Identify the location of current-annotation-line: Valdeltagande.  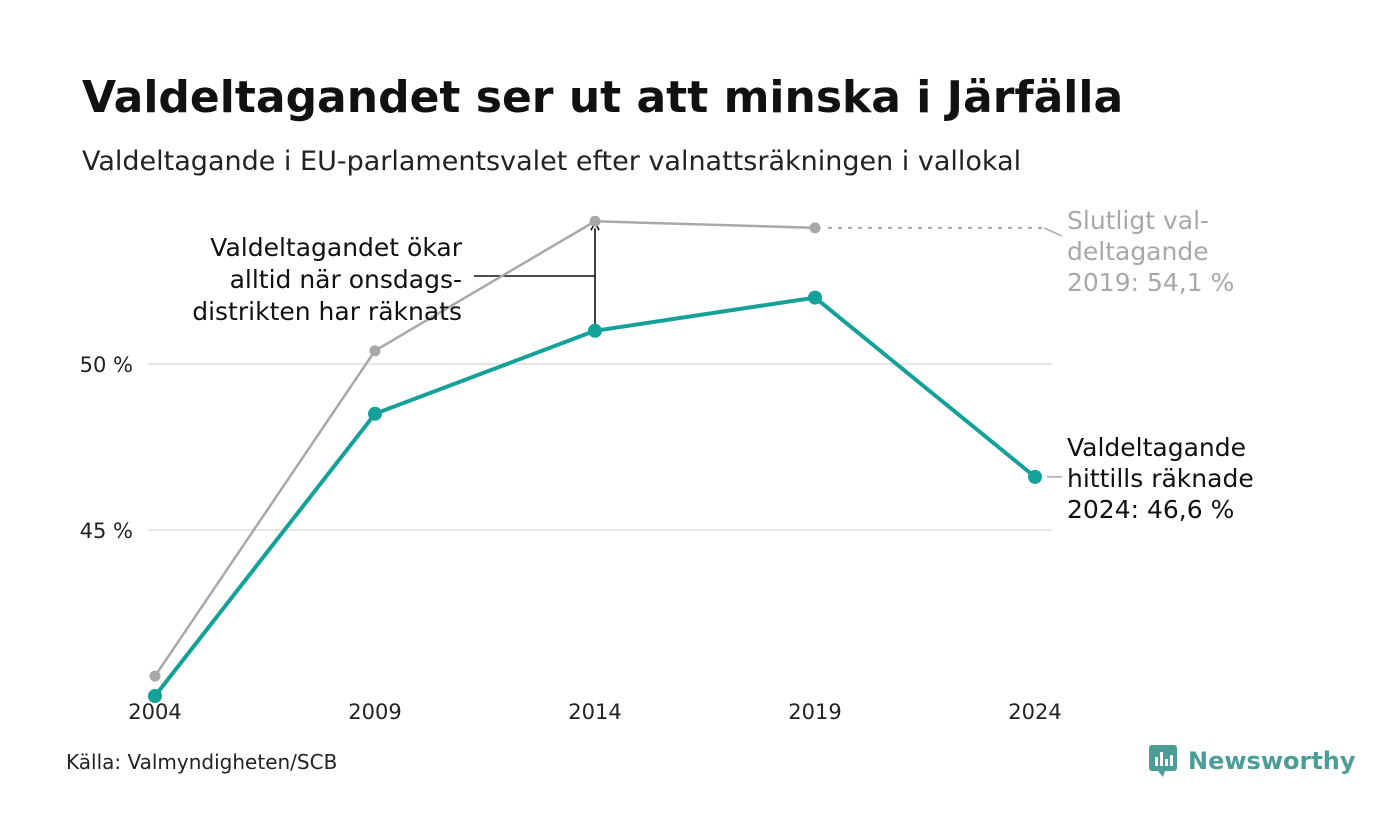
(1156, 447).